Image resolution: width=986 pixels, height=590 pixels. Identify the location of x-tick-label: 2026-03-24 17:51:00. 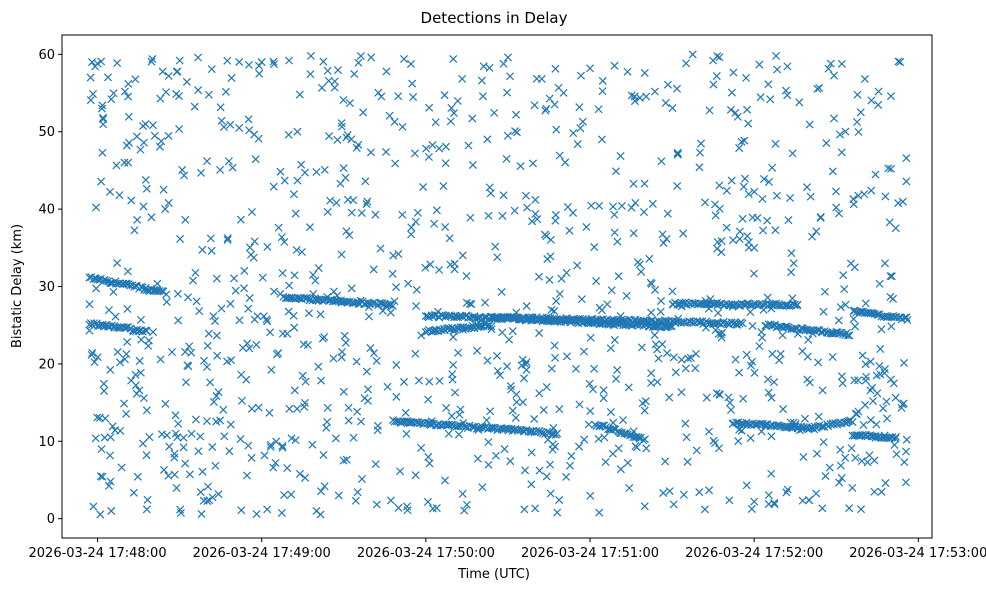
(590, 553).